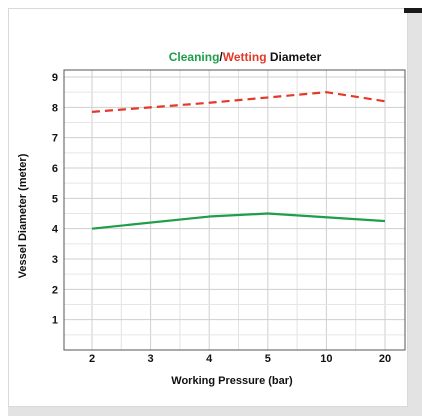 Image resolution: width=422 pixels, height=416 pixels. Describe the element at coordinates (385, 359) in the screenshot. I see `x-tick-label: 20` at that location.